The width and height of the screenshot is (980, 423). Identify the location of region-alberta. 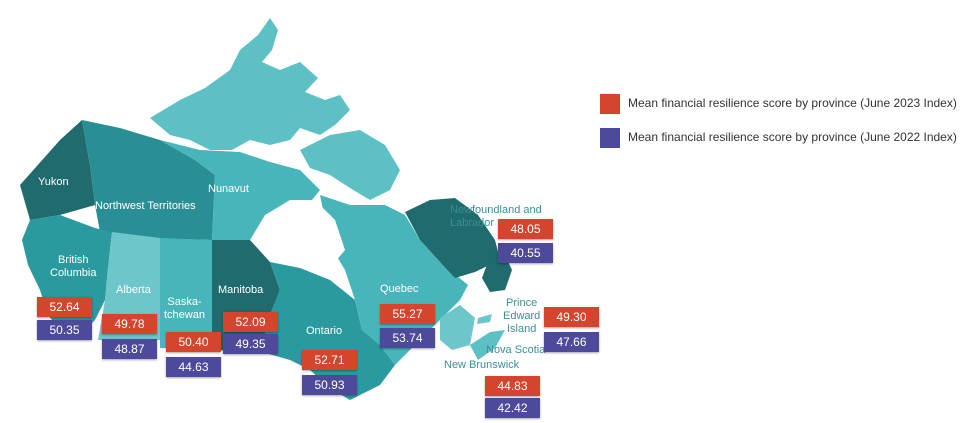
(129, 286).